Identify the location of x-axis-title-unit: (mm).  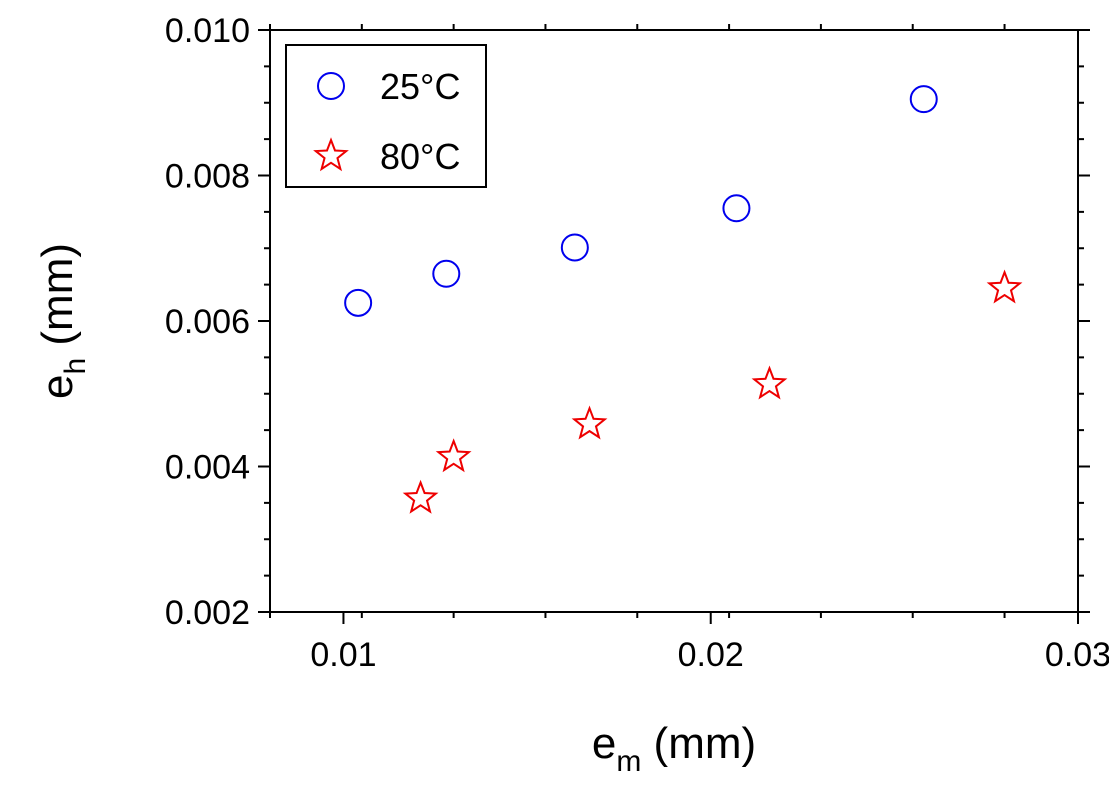
(698, 743).